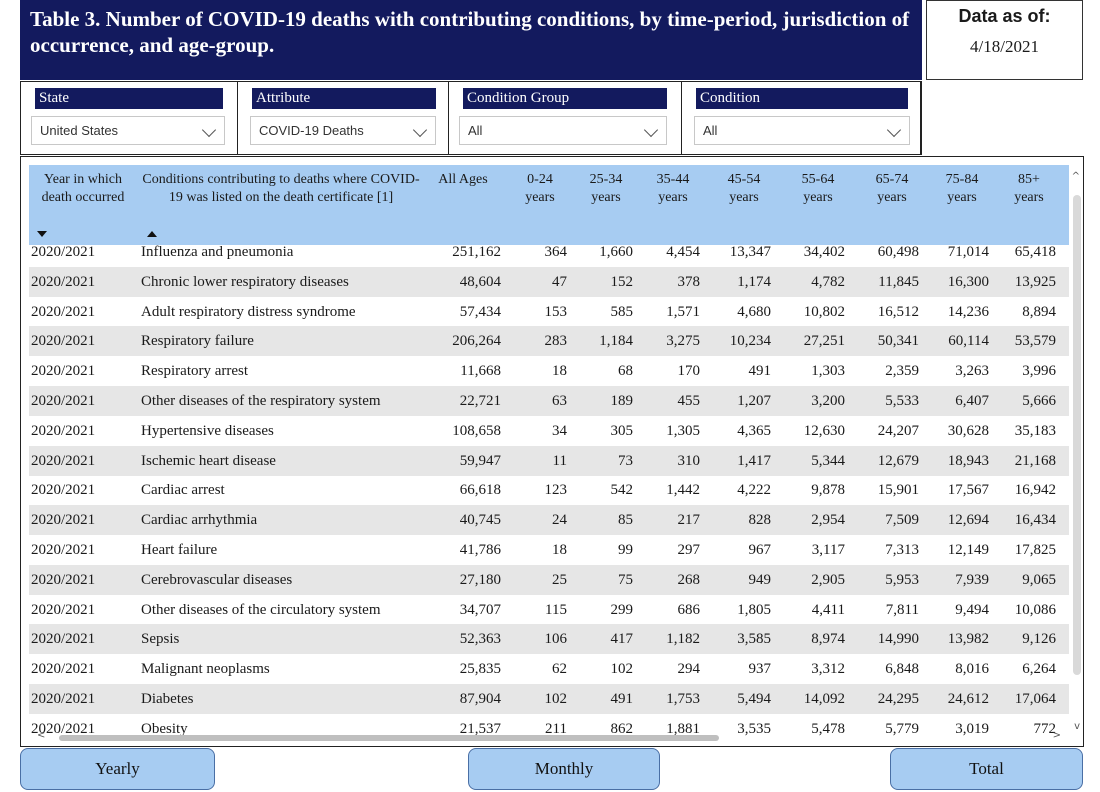 This screenshot has height=792, width=1100. What do you see at coordinates (622, 281) in the screenshot?
I see `value-cell: 152` at bounding box center [622, 281].